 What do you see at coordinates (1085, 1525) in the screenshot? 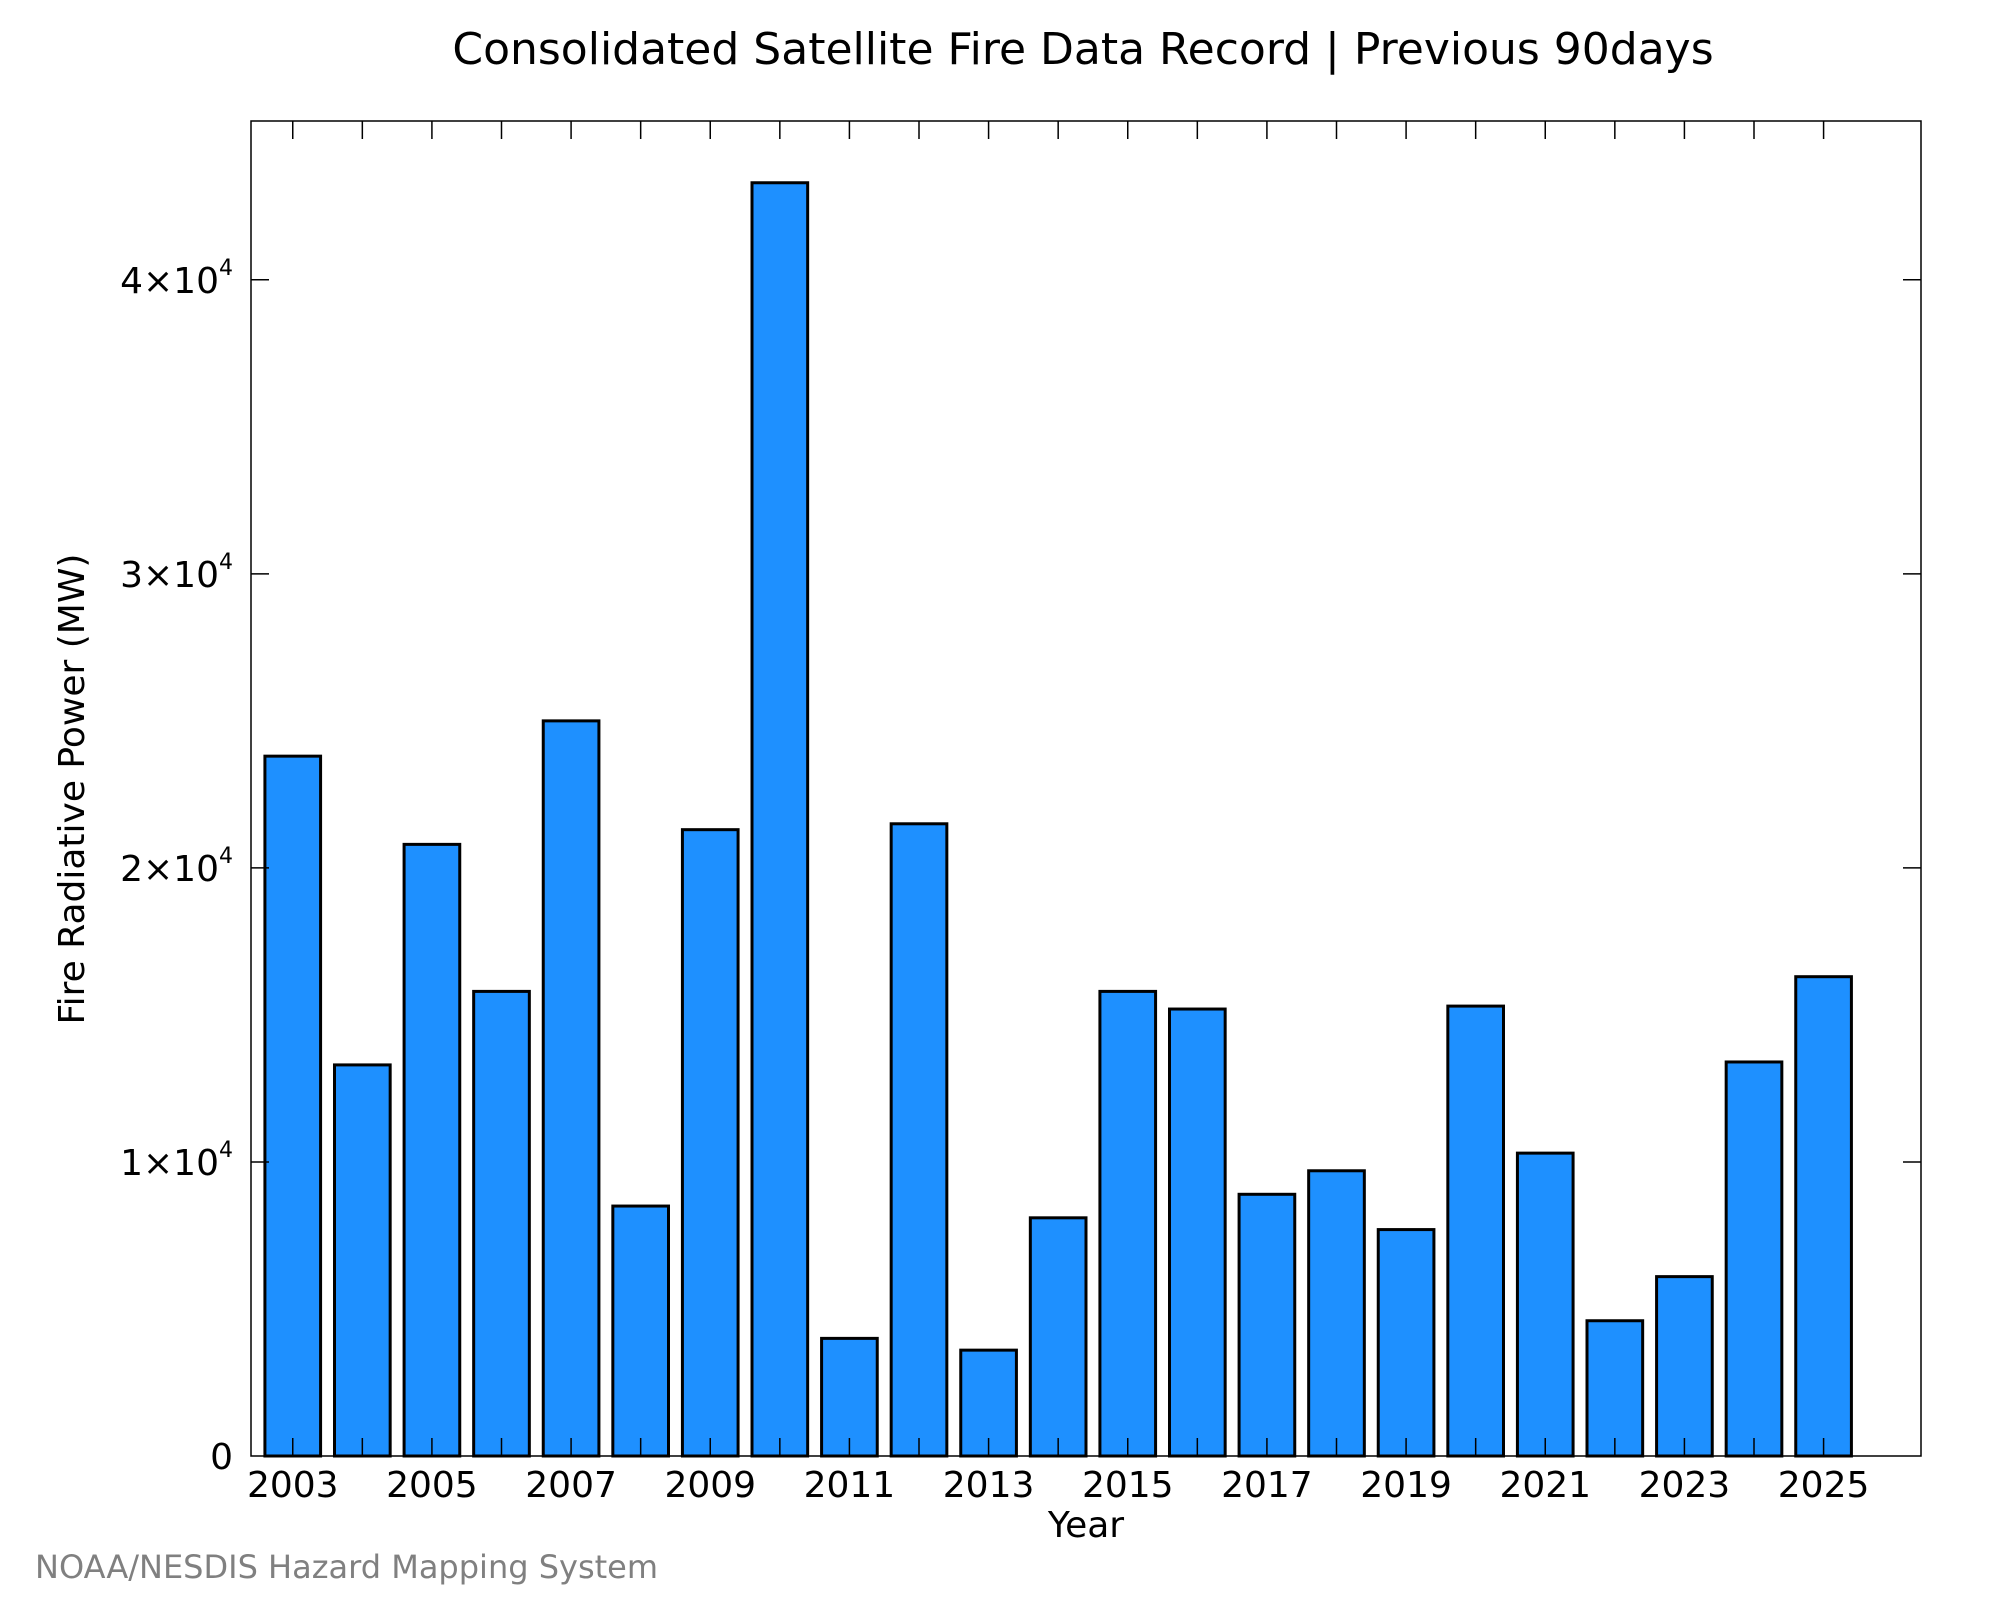
I see `x-axis-label: Year` at bounding box center [1085, 1525].